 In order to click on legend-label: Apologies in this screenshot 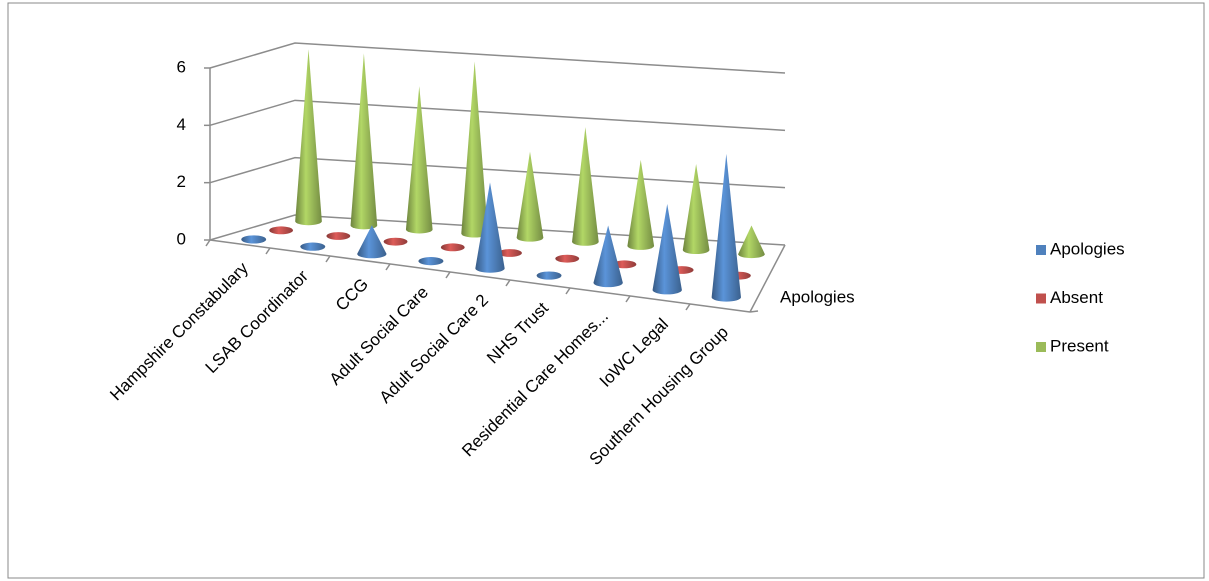, I will do `click(1087, 248)`.